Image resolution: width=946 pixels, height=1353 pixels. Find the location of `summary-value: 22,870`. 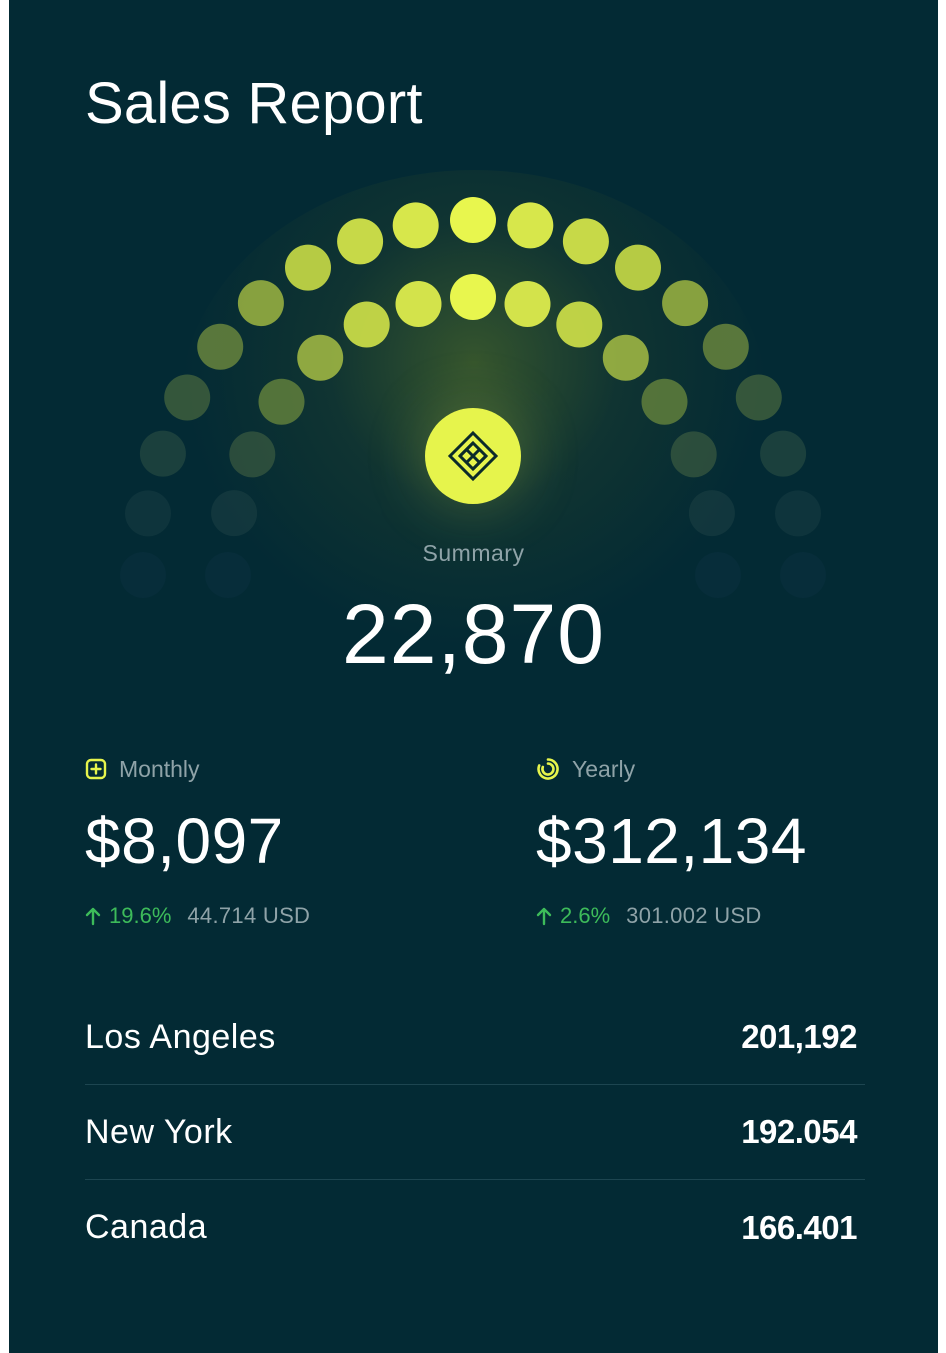

summary-value: 22,870 is located at coordinates (473, 634).